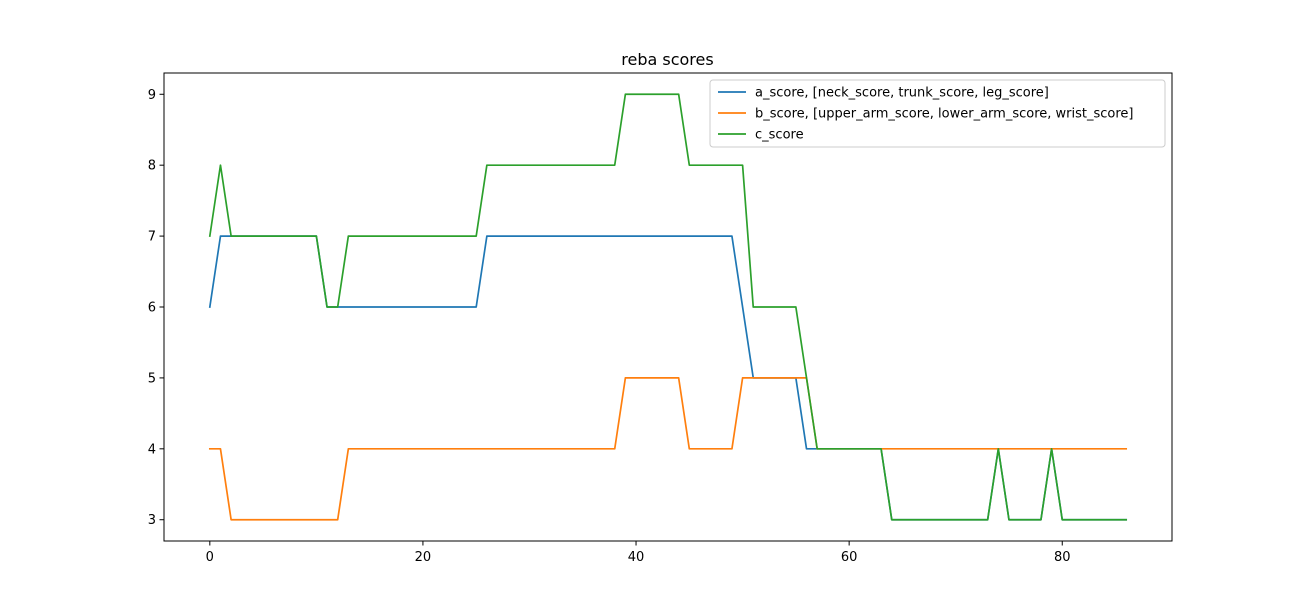  What do you see at coordinates (1062, 557) in the screenshot?
I see `x-tick-label: 80` at bounding box center [1062, 557].